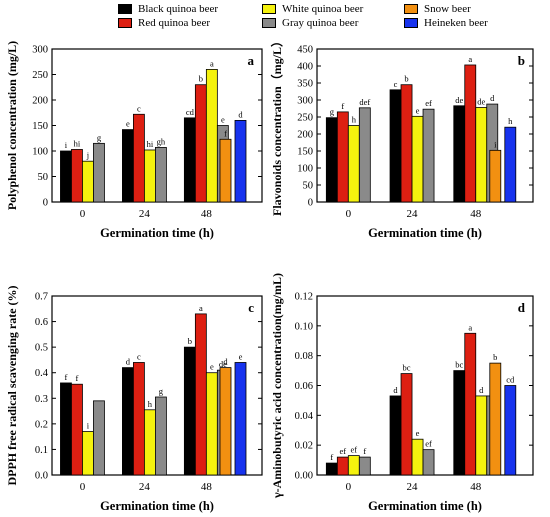 This screenshot has height=517, width=550. I want to click on y-tick-label: 0.02, so click(304, 446).